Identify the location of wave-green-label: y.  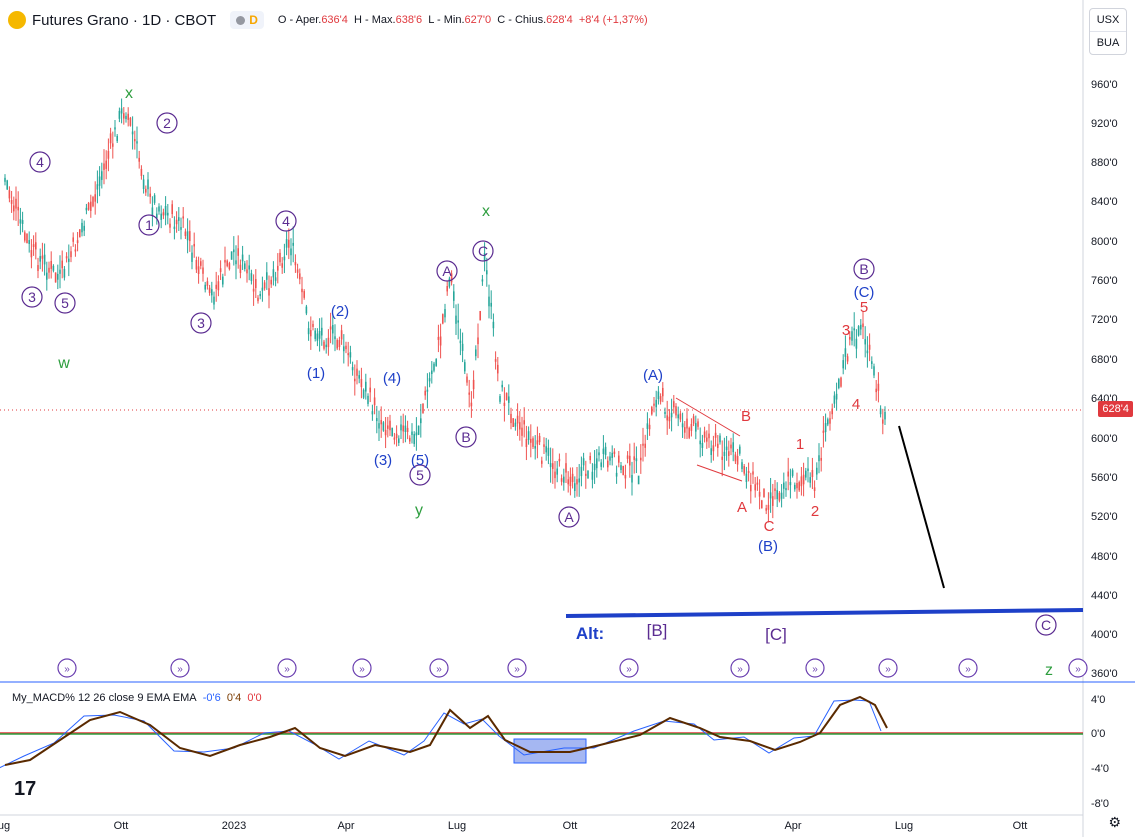
(419, 510).